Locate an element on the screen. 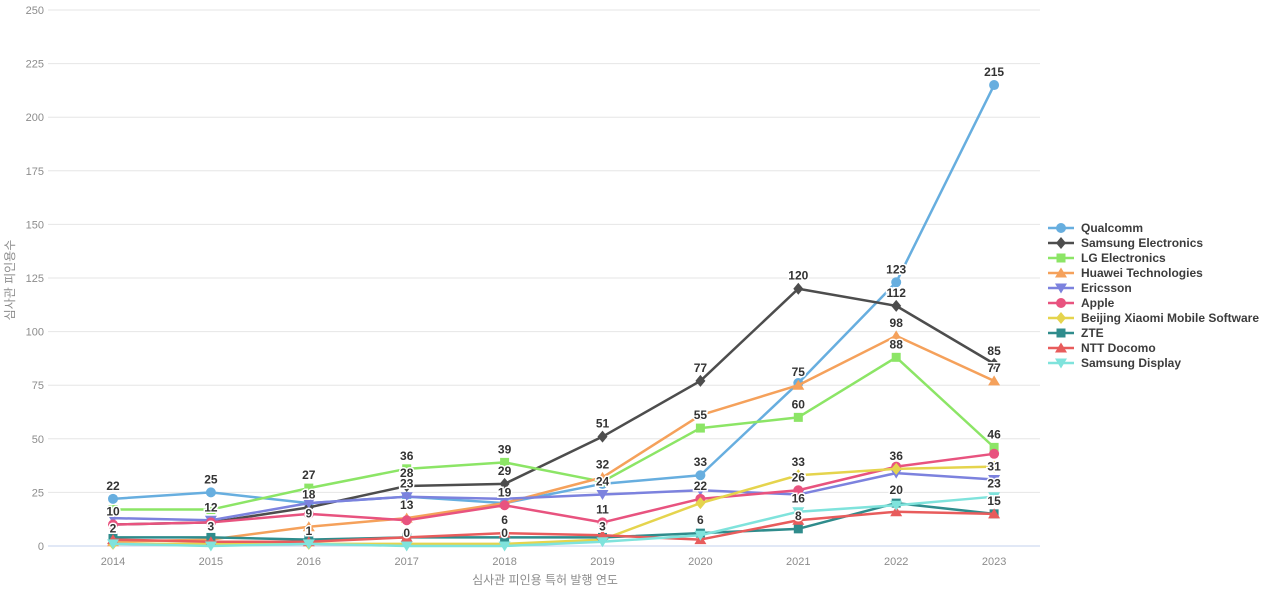 Image resolution: width=1280 pixels, height=600 pixels. x-tick-label: 2020 is located at coordinates (700, 562).